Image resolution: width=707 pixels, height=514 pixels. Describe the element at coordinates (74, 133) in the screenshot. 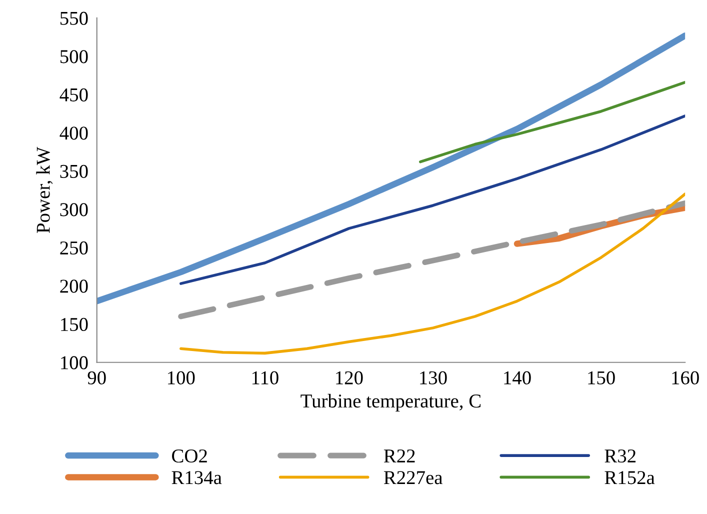

I see `y-tick-label: 400` at that location.